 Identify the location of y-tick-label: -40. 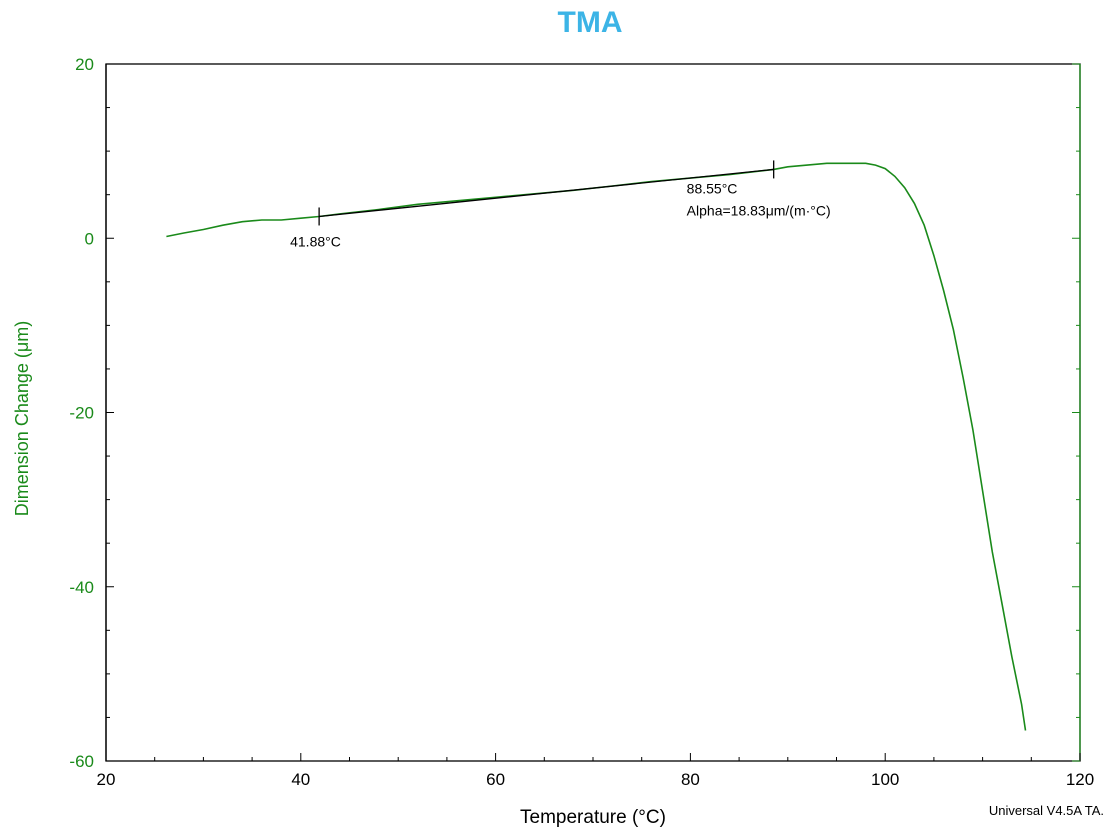
(81, 587).